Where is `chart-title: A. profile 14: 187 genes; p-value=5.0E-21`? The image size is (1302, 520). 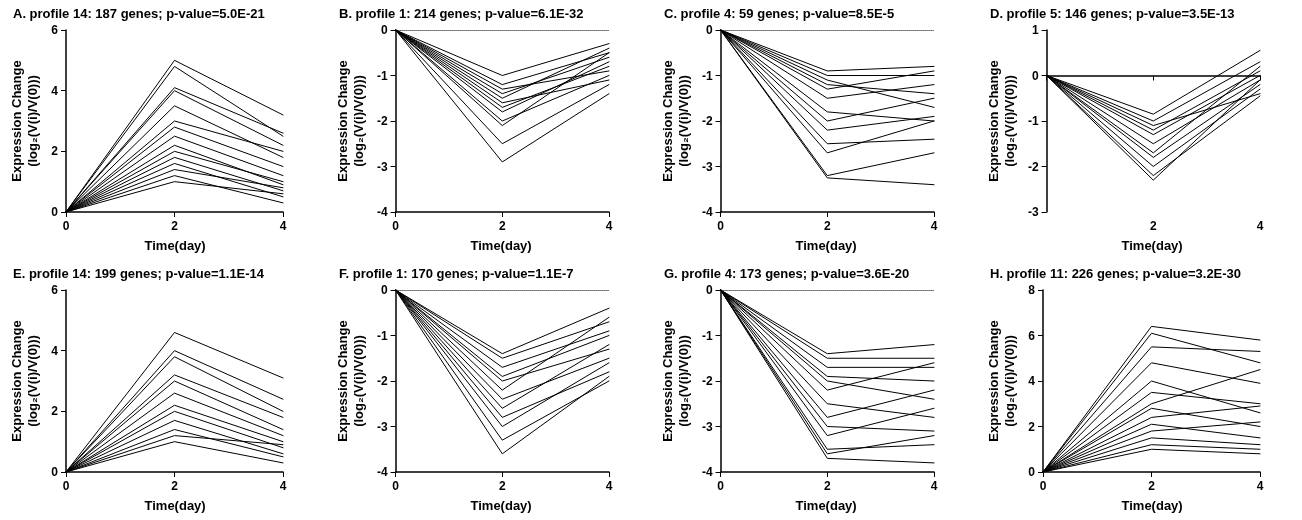 chart-title: A. profile 14: 187 genes; p-value=5.0E-21 is located at coordinates (139, 13).